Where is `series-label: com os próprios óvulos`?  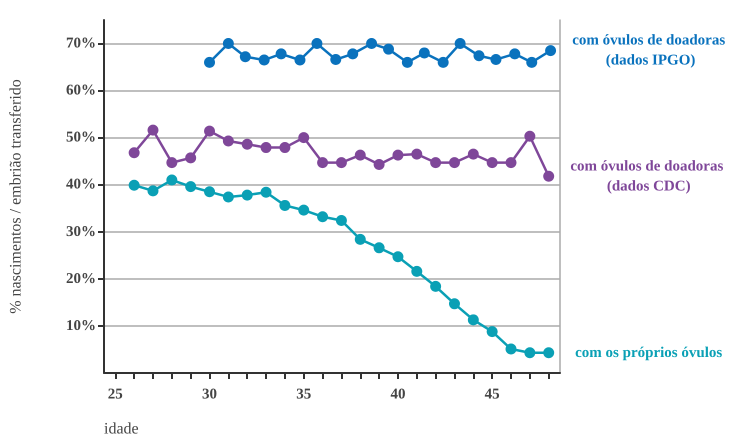 series-label: com os próprios óvulos is located at coordinates (648, 352).